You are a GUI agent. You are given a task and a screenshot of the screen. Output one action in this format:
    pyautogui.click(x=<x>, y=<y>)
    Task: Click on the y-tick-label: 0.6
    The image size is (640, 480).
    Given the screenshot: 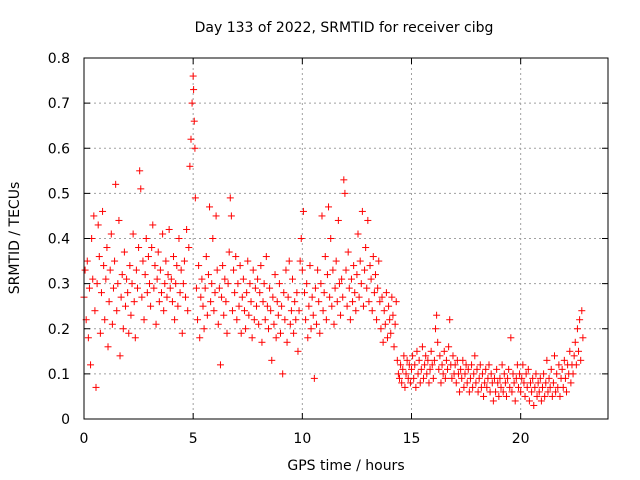 What is the action you would take?
    pyautogui.click(x=59, y=149)
    